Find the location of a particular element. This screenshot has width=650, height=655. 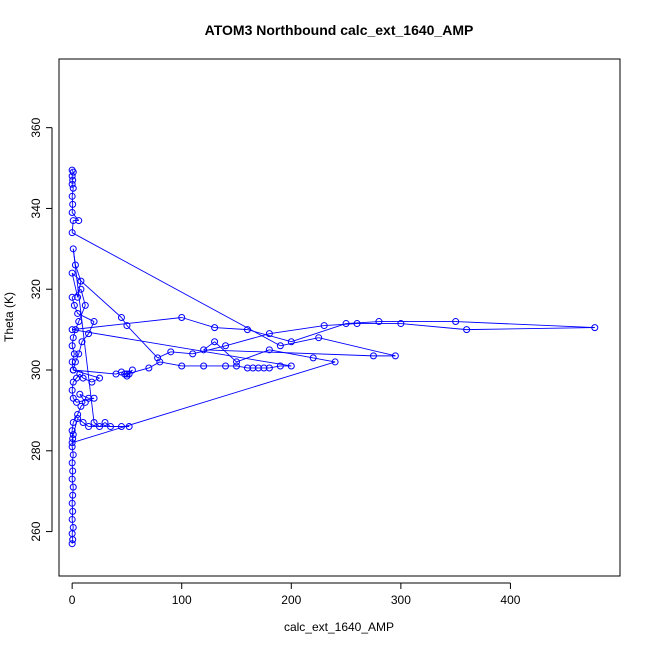

x-tick-label: 400 is located at coordinates (510, 600).